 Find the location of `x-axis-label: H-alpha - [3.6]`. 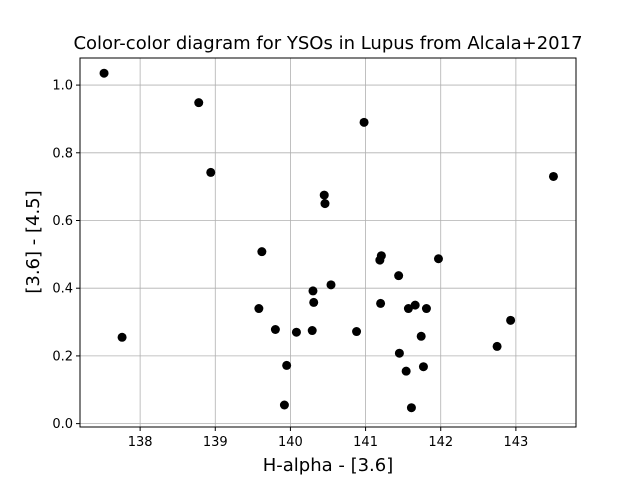

x-axis-label: H-alpha - [3.6] is located at coordinates (328, 465).